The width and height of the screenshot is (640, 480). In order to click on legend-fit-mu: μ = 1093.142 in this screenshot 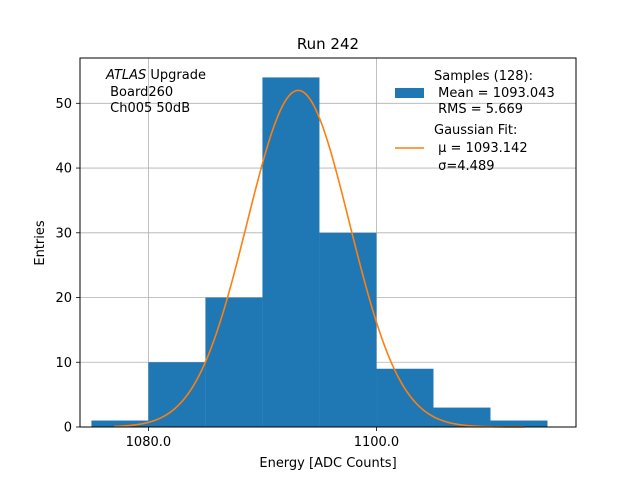, I will do `click(481, 148)`.